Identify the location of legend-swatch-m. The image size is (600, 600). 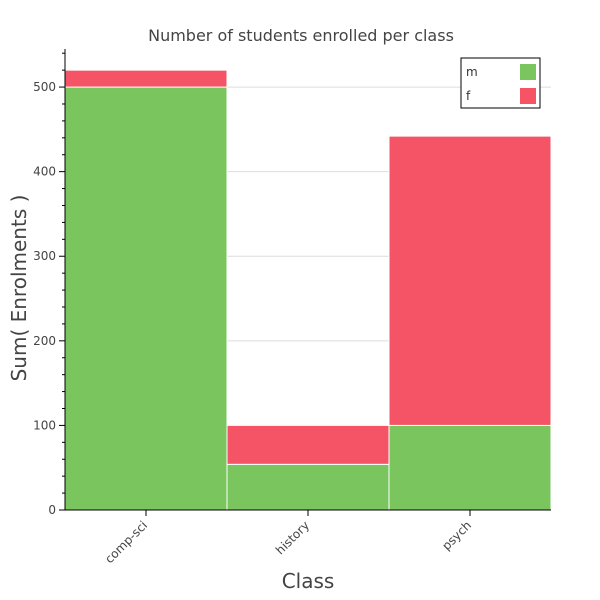
(528, 72).